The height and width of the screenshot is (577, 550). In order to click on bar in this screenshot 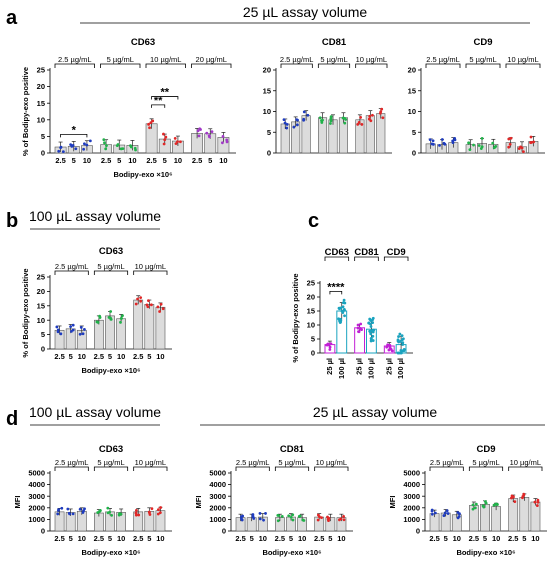, I will do `click(524, 514)`.